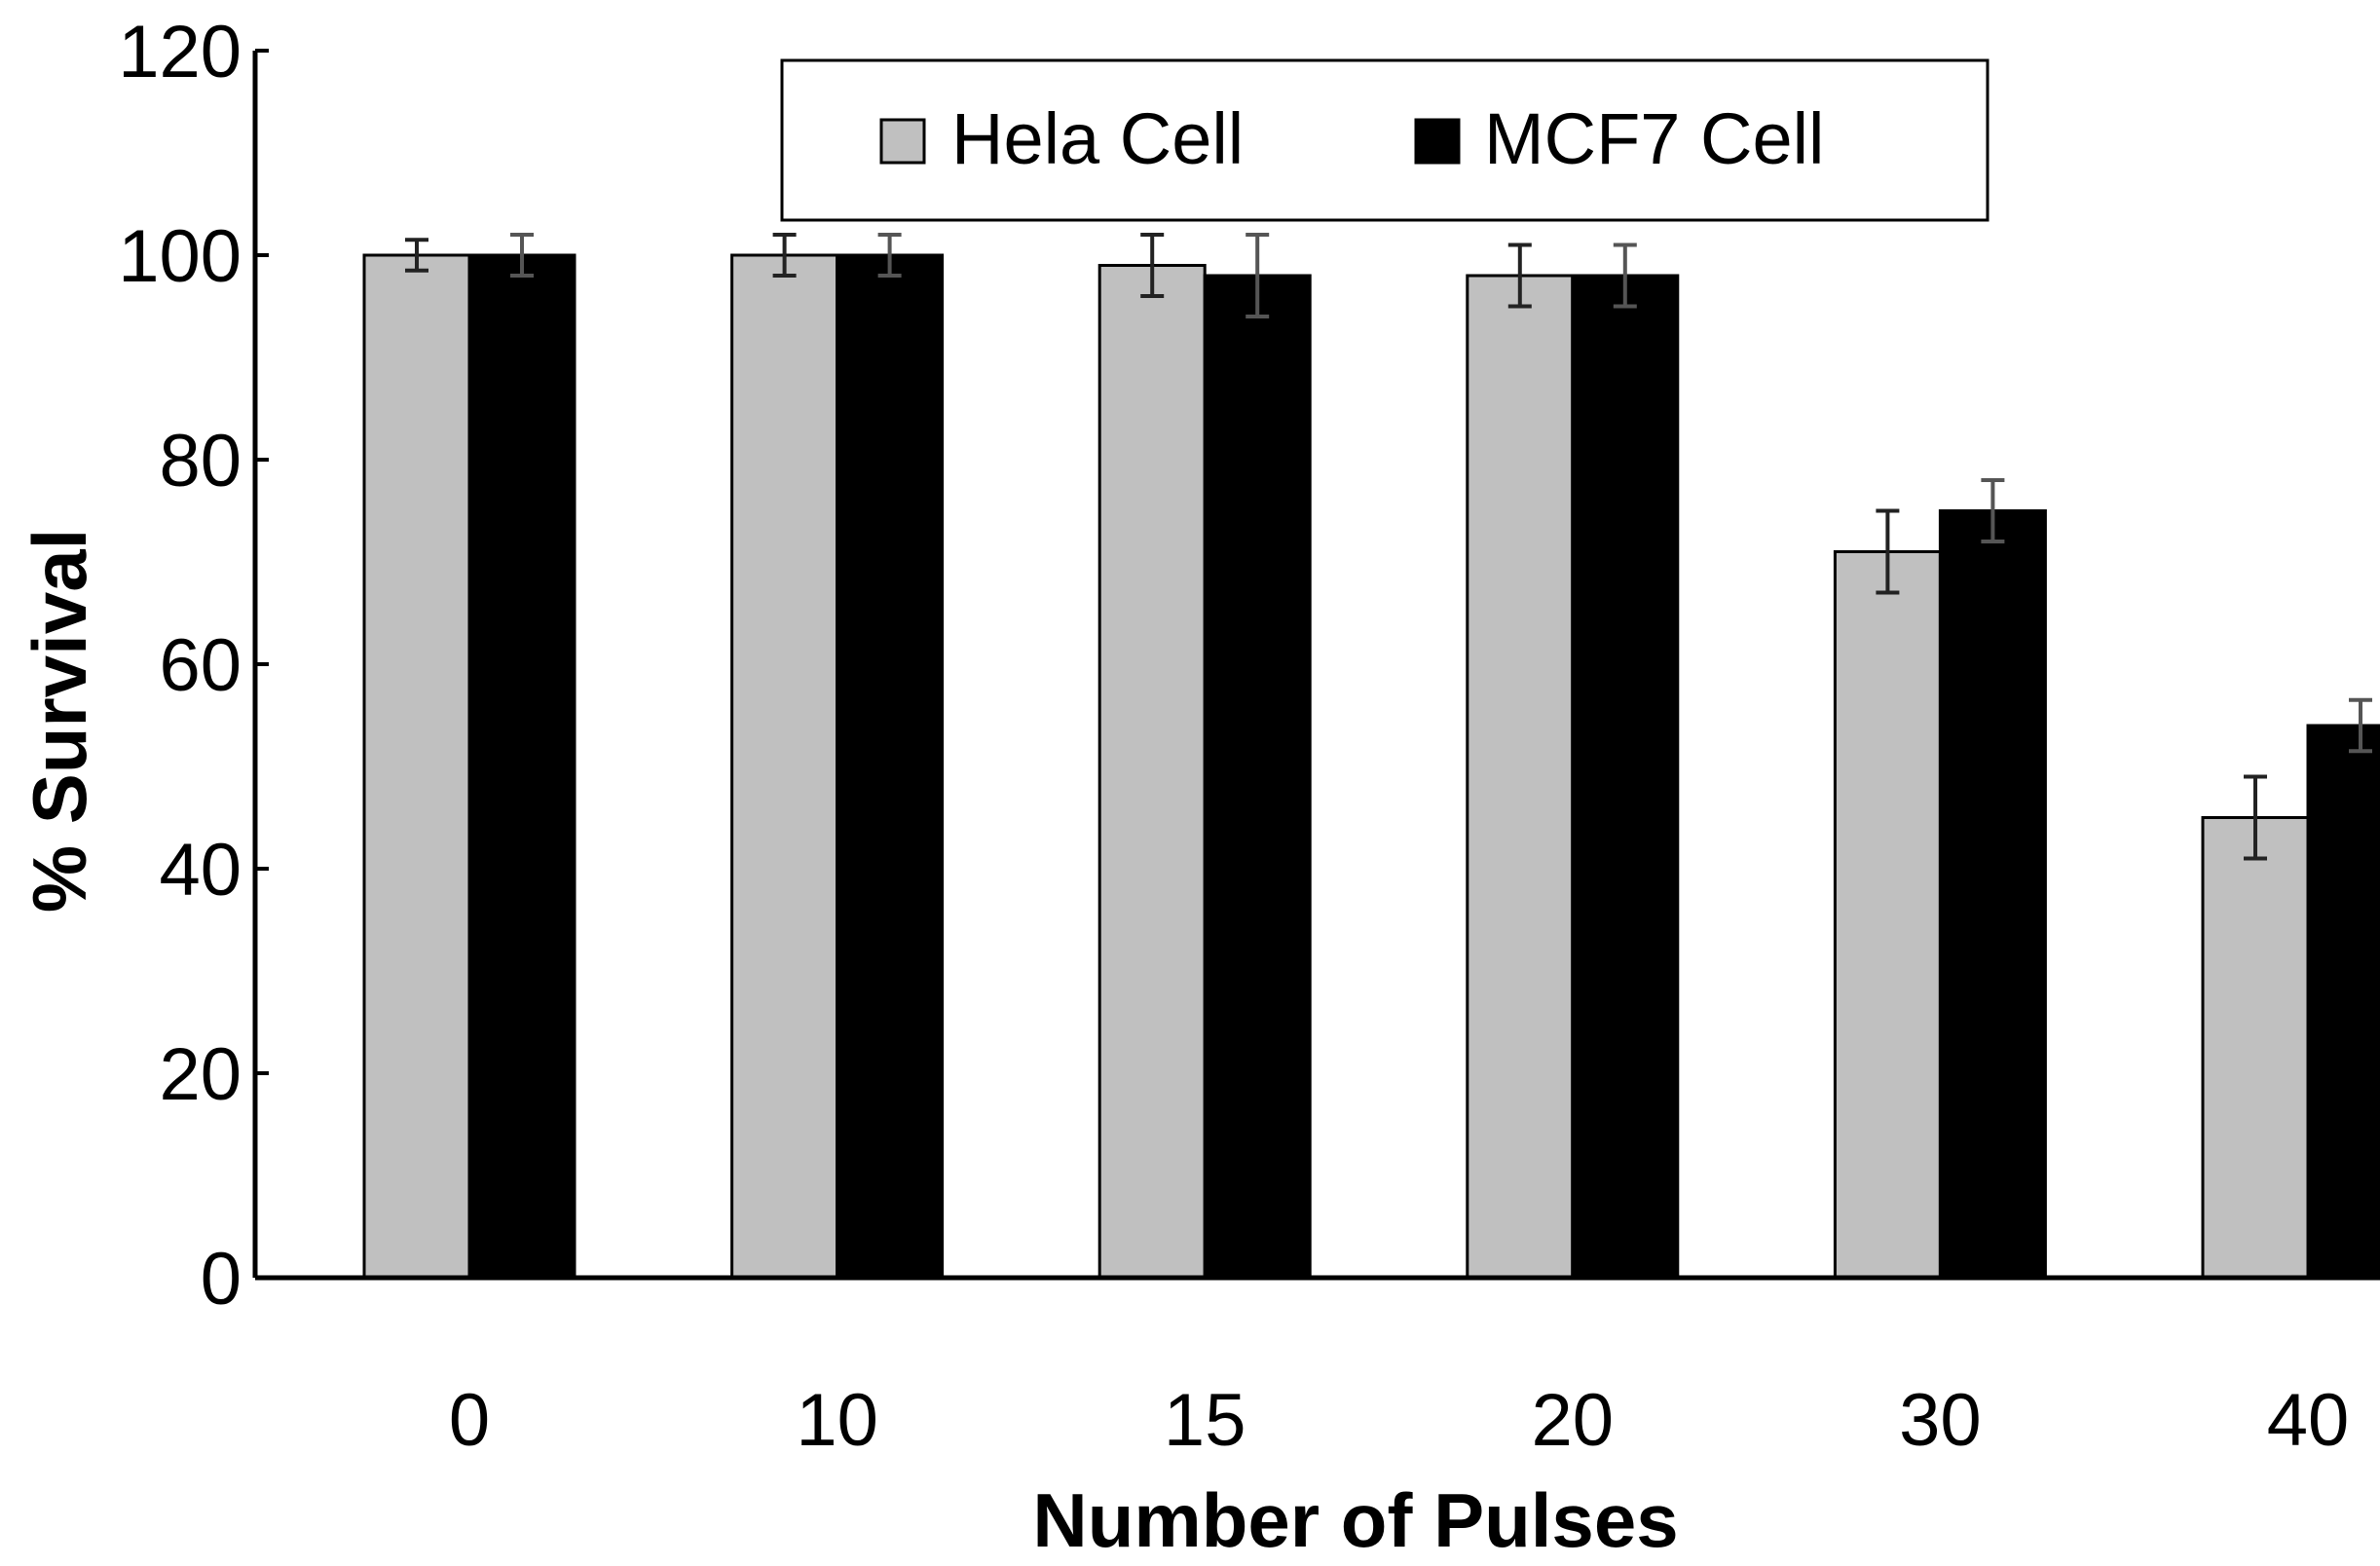 This screenshot has width=2380, height=1566. What do you see at coordinates (200, 461) in the screenshot?
I see `y-tick-label: 80` at bounding box center [200, 461].